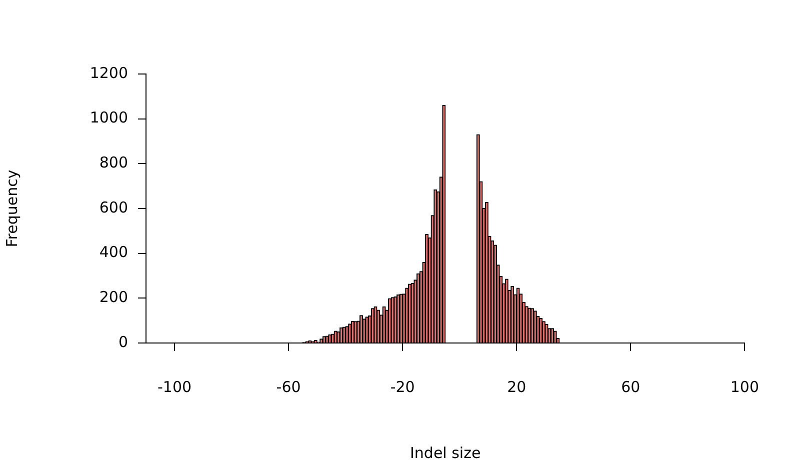 This screenshot has height=467, width=787. What do you see at coordinates (745, 387) in the screenshot?
I see `x-tick-label: 100` at bounding box center [745, 387].